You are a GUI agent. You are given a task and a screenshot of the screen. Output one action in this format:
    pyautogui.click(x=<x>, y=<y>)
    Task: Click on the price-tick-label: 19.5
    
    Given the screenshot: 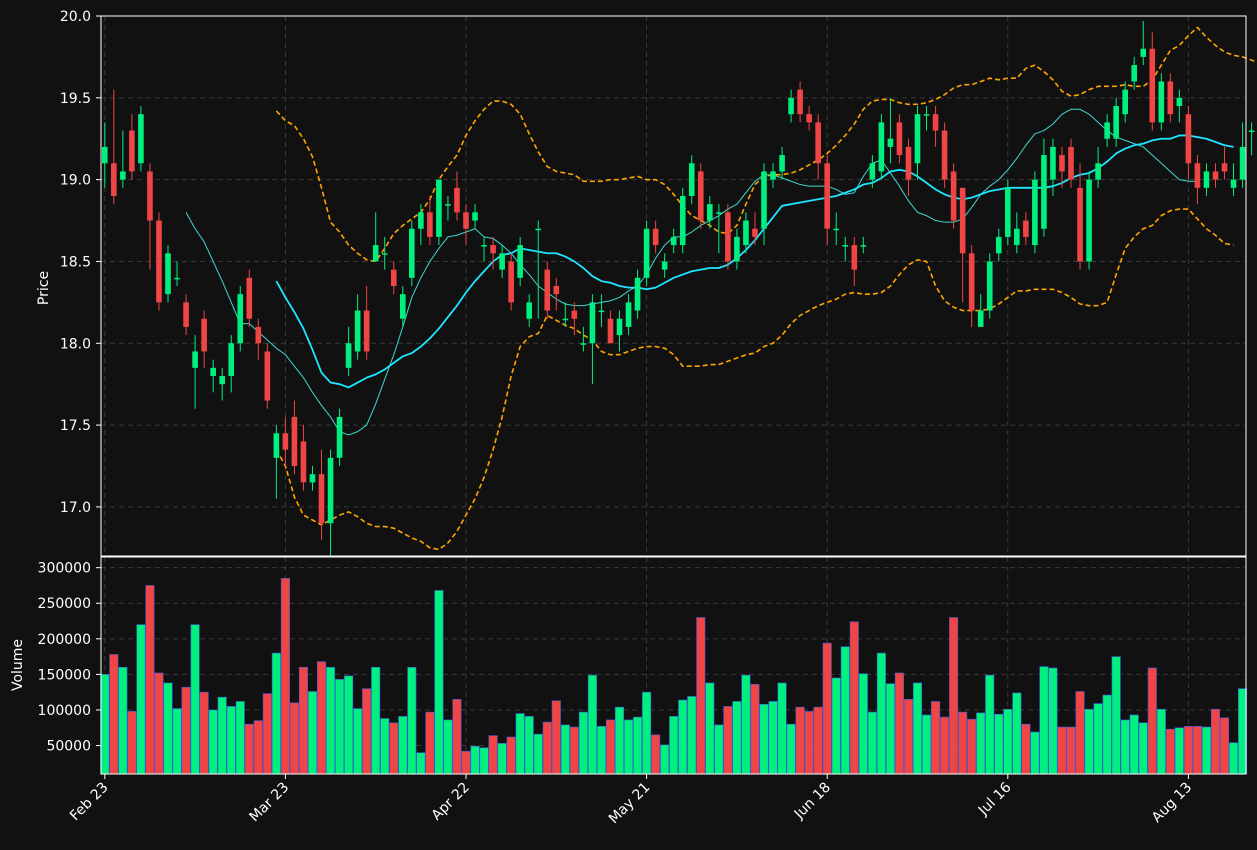 What is the action you would take?
    pyautogui.click(x=75, y=99)
    